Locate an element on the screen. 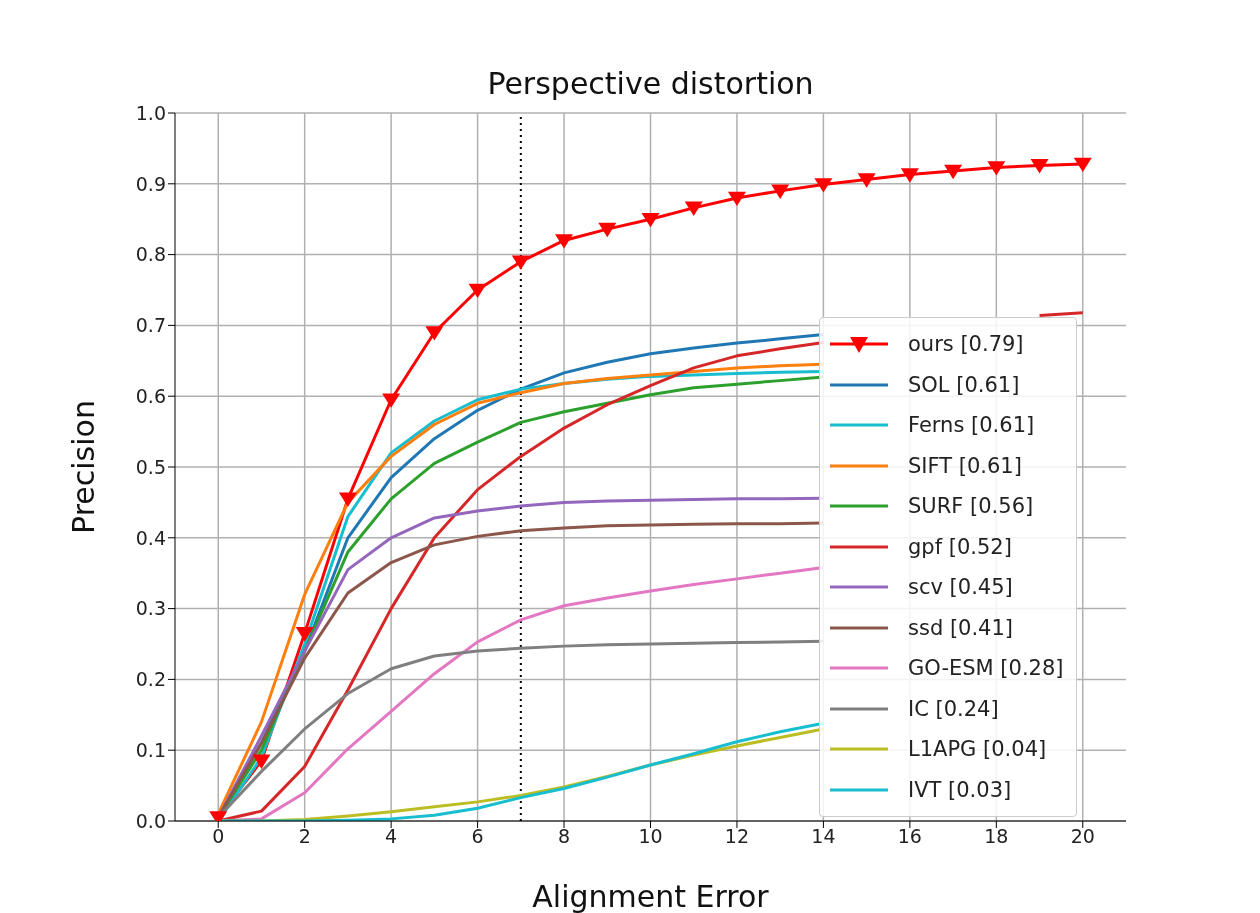 This screenshot has width=1260, height=913. y-tick-label: 0.9 is located at coordinates (150, 183).